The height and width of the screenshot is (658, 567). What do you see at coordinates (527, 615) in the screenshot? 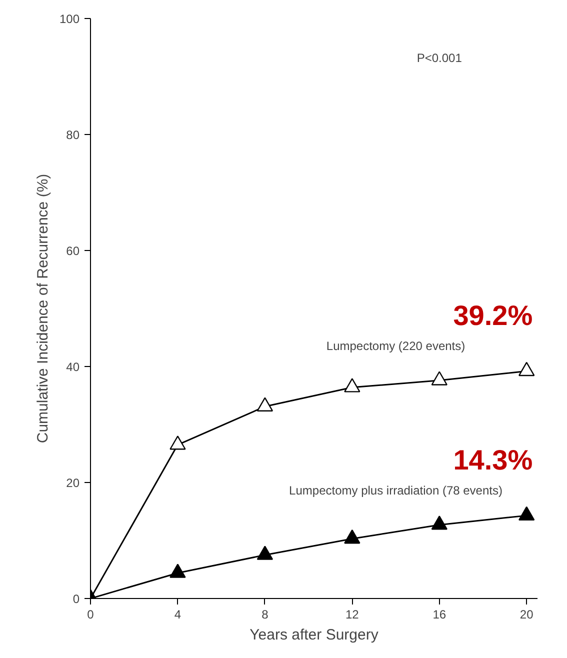
I see `x-tick-label: 20` at bounding box center [527, 615].